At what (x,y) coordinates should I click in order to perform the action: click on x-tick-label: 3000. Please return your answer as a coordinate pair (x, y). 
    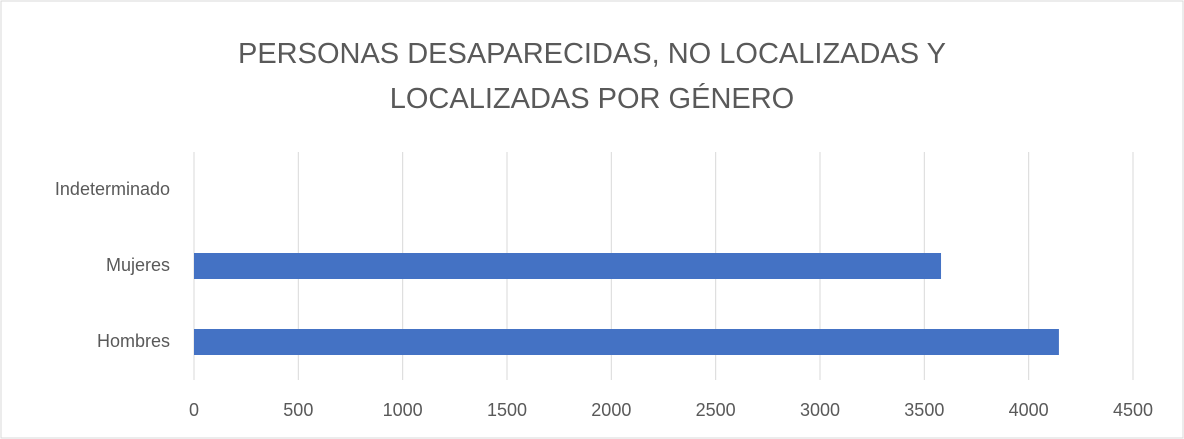
    Looking at the image, I should click on (820, 410).